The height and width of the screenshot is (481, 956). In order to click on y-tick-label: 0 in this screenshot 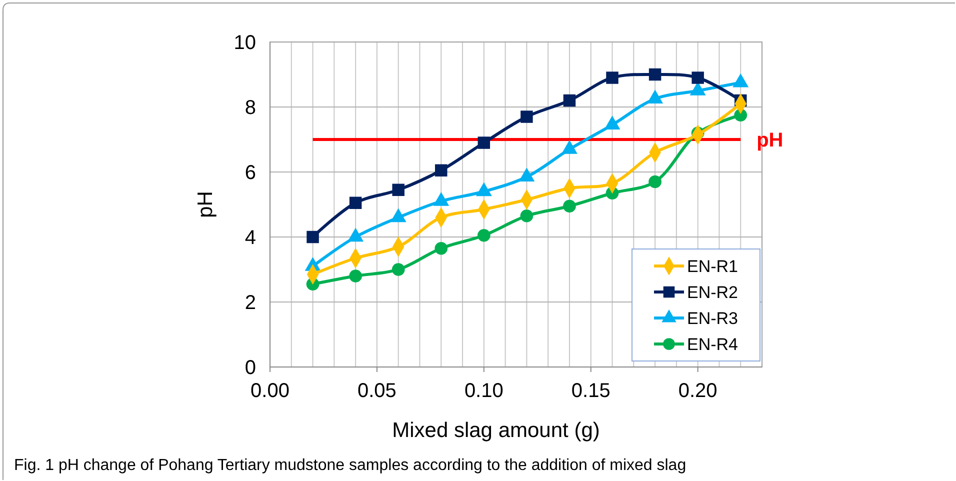, I will do `click(250, 368)`.